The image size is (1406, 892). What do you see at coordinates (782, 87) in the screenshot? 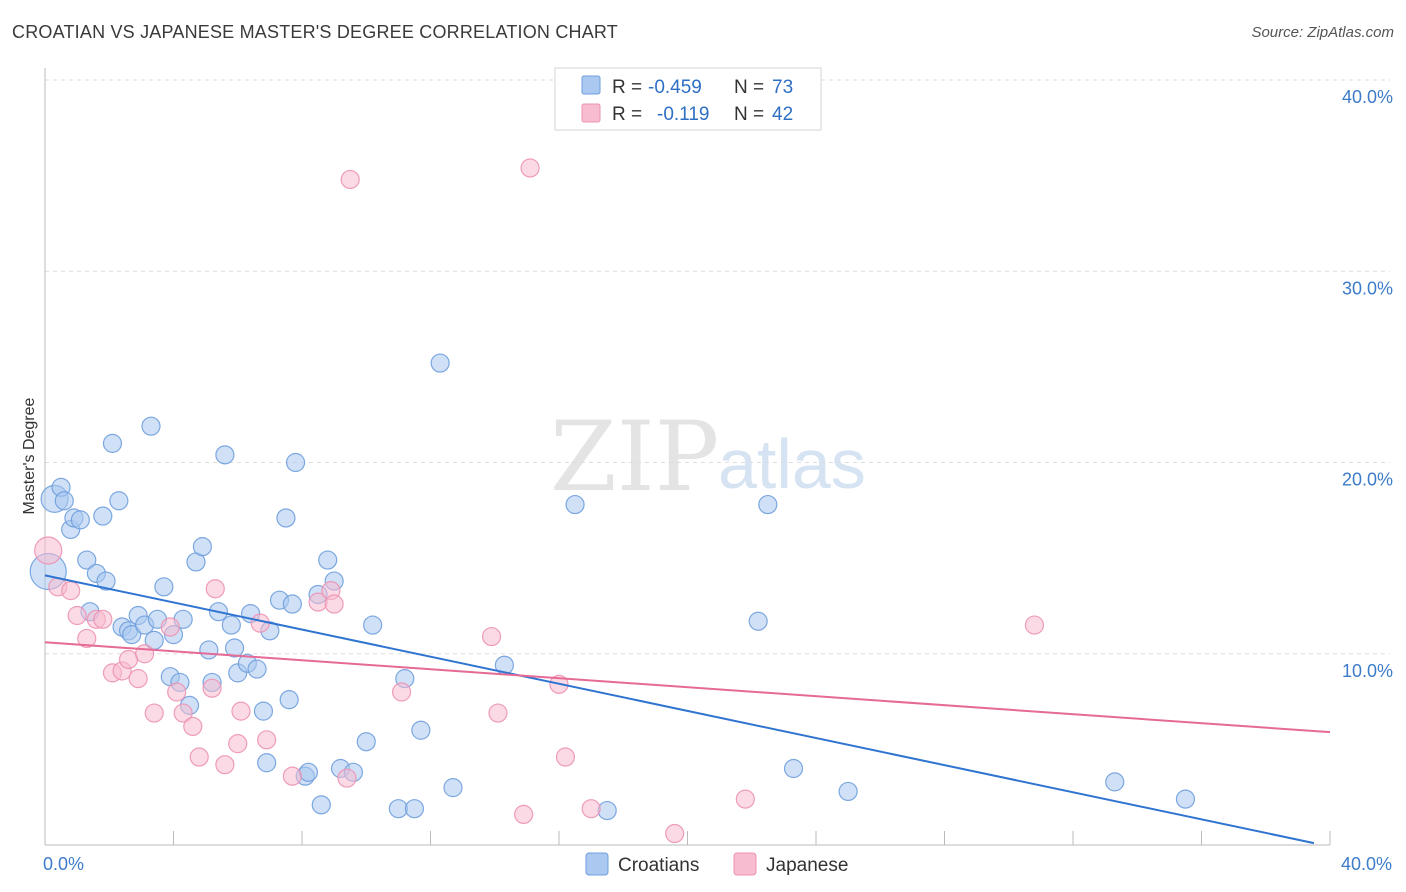
I see `legend-n-value: 73` at bounding box center [782, 87].